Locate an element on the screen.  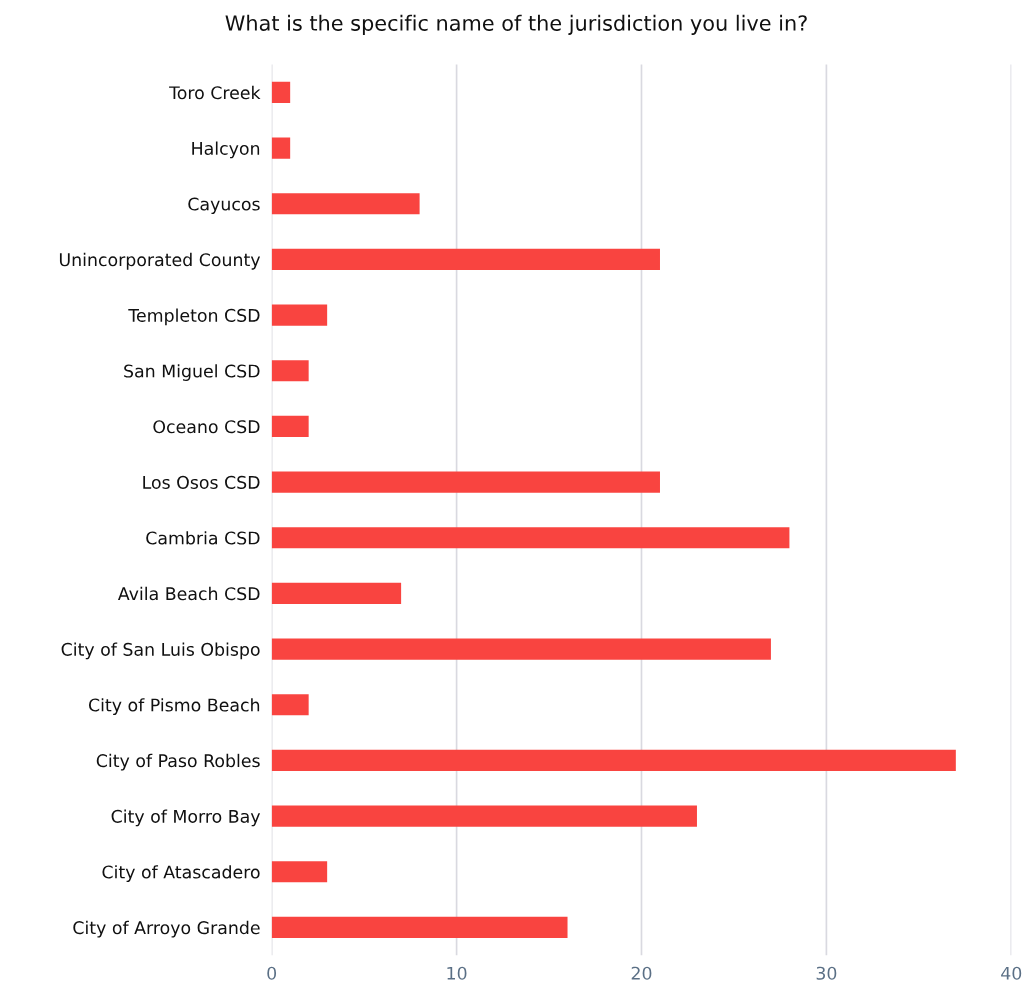
x-tick-label: 20 is located at coordinates (641, 973).